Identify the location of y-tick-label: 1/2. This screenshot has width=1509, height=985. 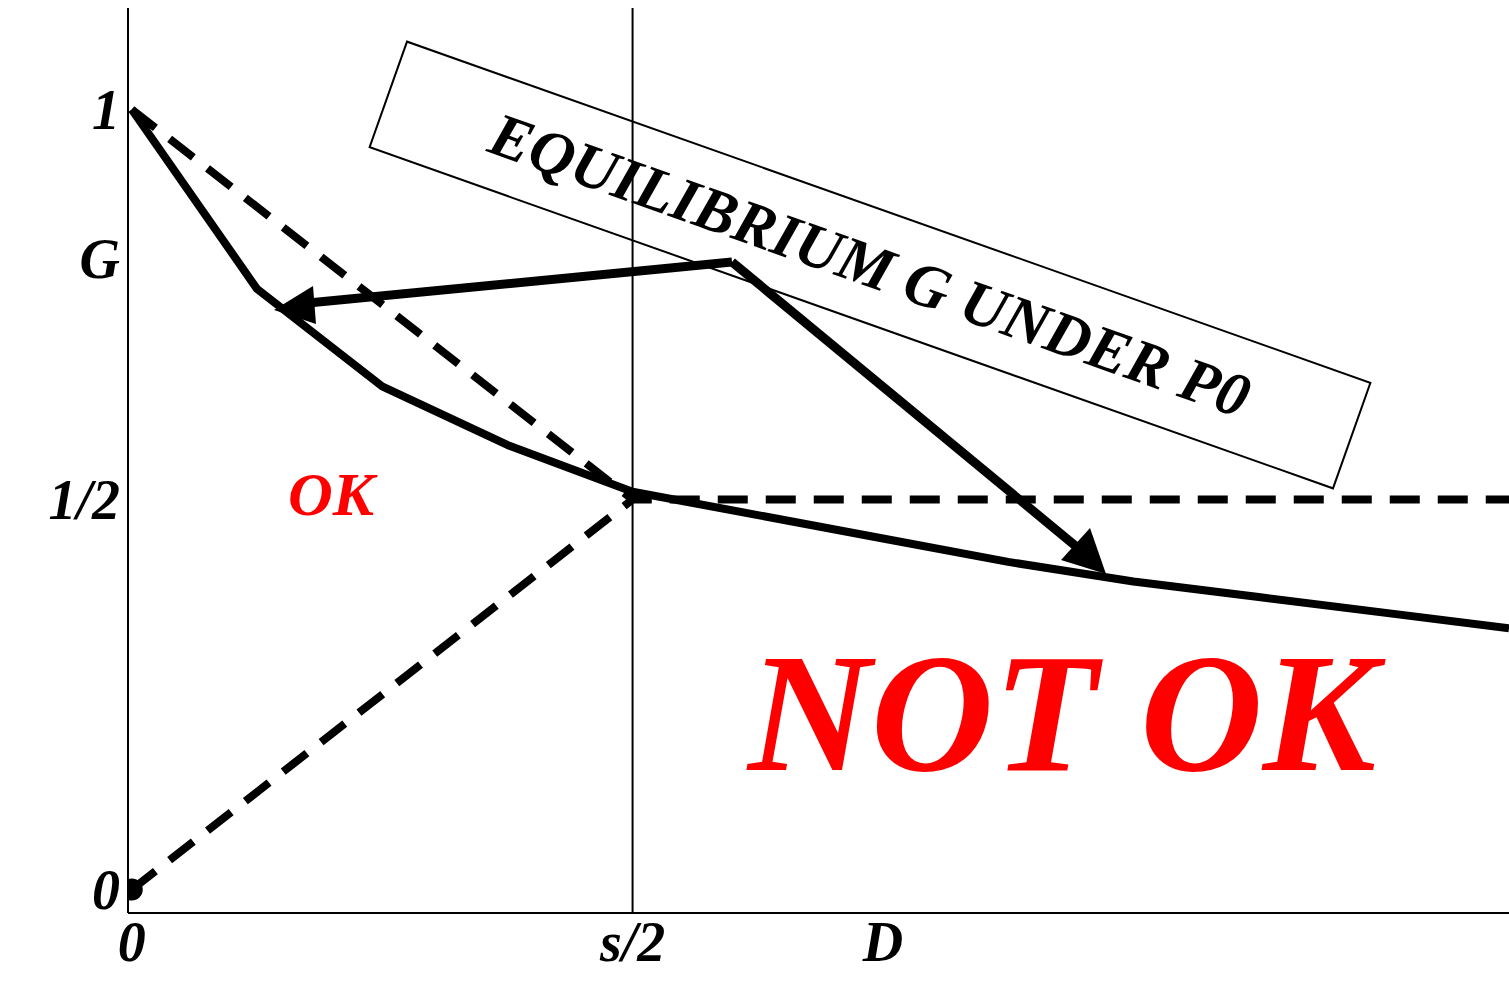
(84, 500).